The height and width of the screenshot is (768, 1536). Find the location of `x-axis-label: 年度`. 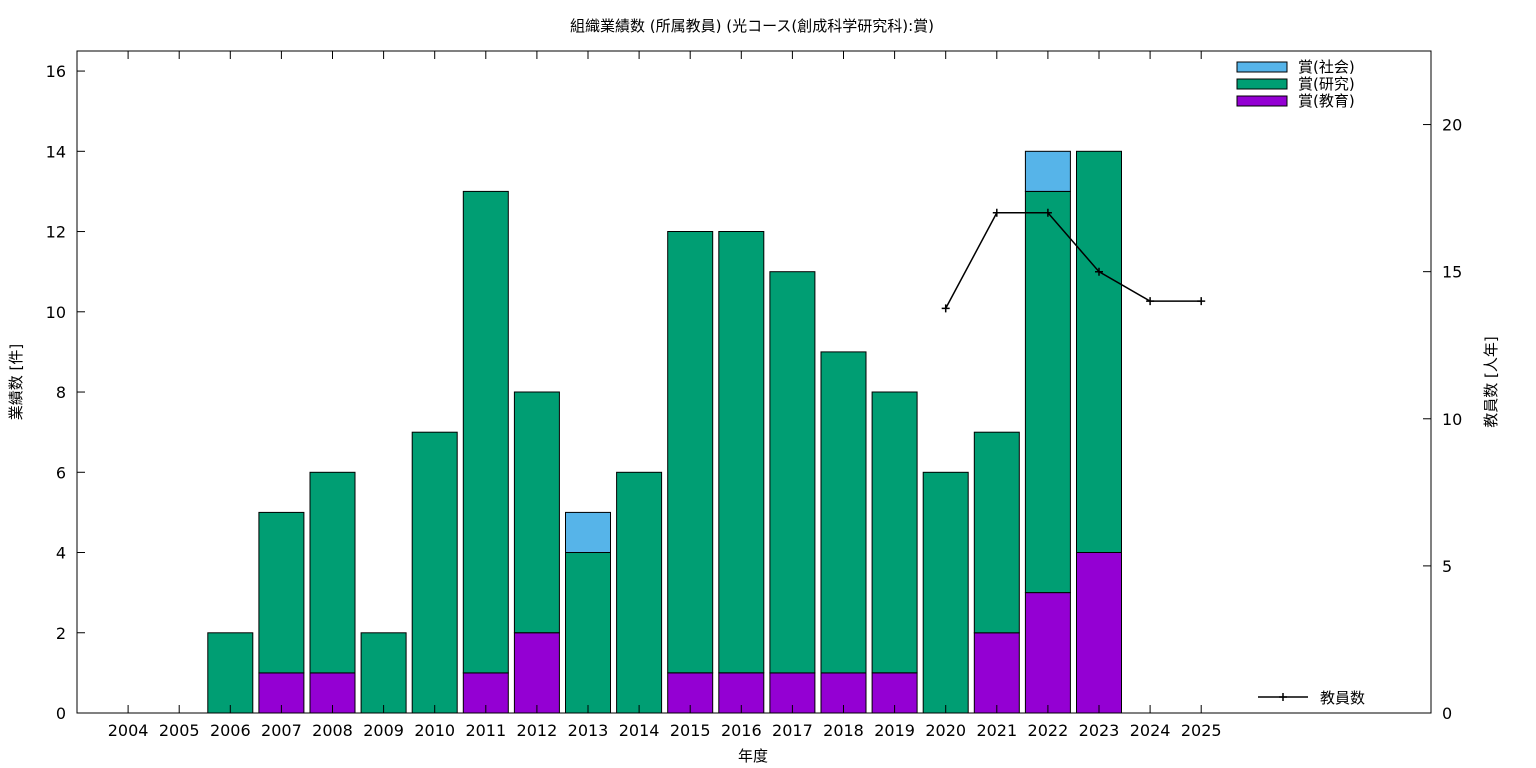

x-axis-label: 年度 is located at coordinates (753, 756).